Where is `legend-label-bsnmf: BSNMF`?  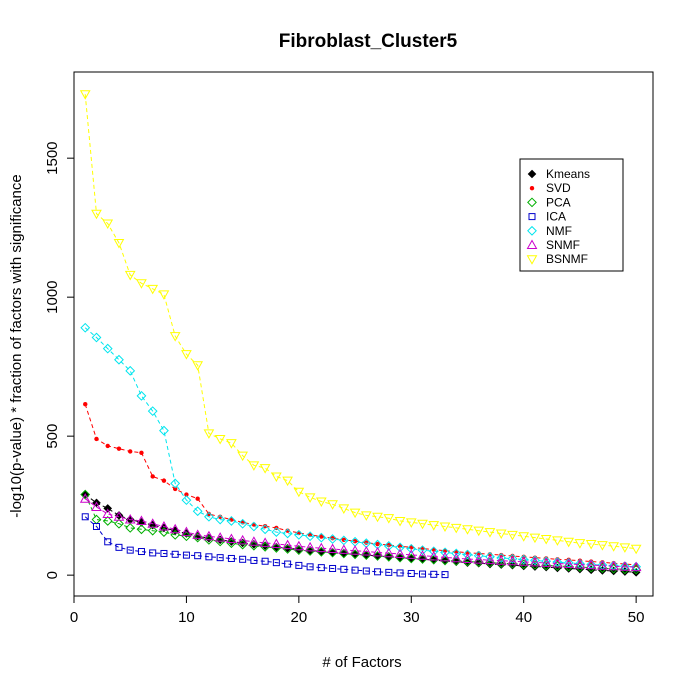
legend-label-bsnmf: BSNMF is located at coordinates (567, 259).